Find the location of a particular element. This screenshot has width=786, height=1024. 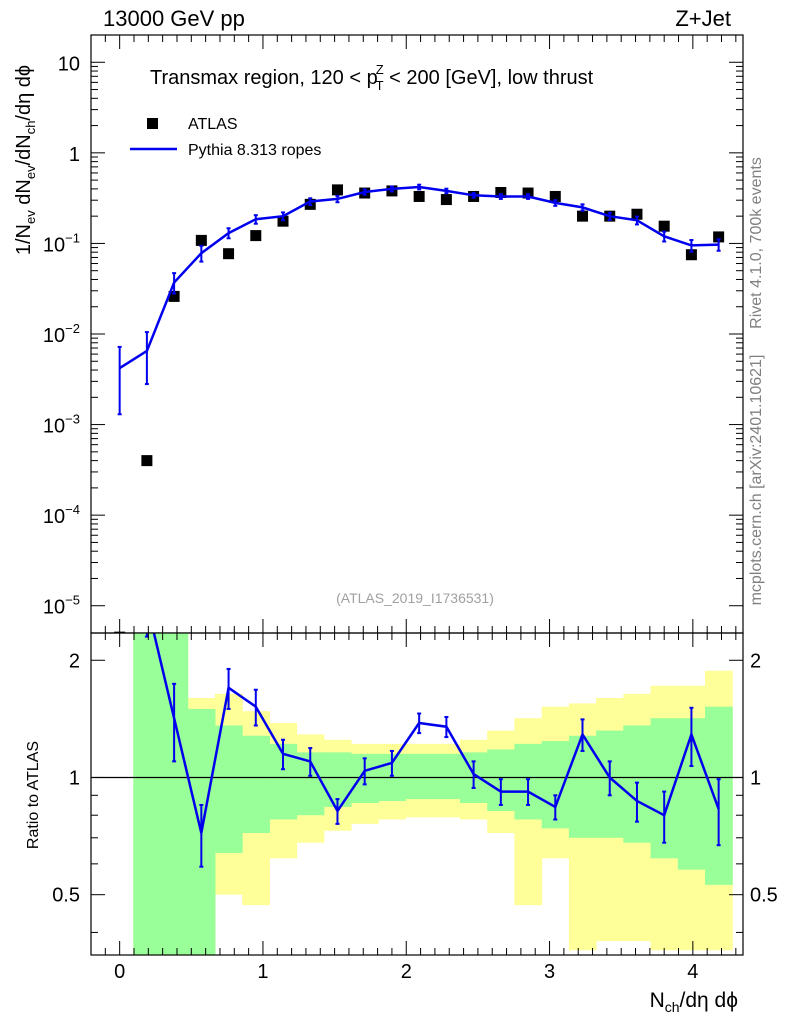

header-energy-label: 13000 GeV pp is located at coordinates (174, 18).